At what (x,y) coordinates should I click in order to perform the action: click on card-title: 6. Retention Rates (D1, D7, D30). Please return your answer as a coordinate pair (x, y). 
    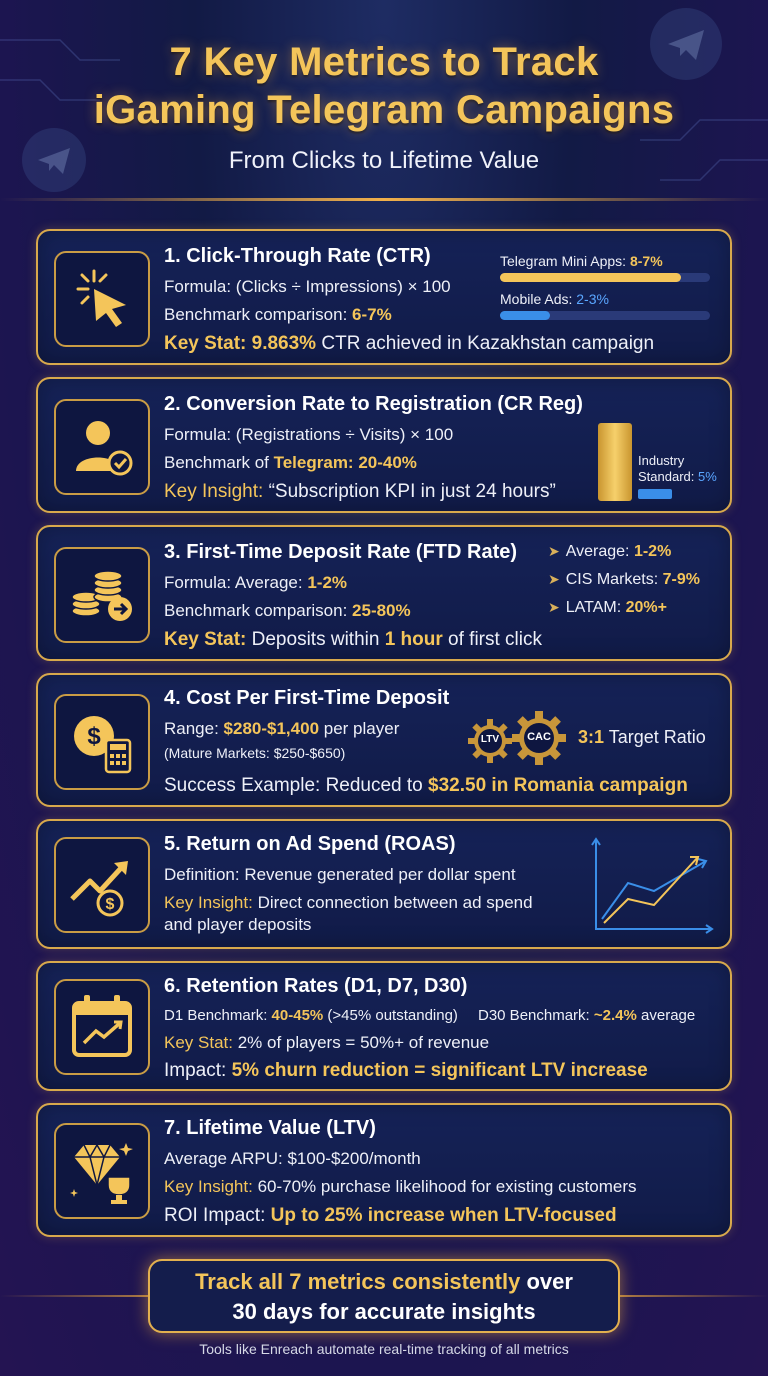
    Looking at the image, I should click on (316, 986).